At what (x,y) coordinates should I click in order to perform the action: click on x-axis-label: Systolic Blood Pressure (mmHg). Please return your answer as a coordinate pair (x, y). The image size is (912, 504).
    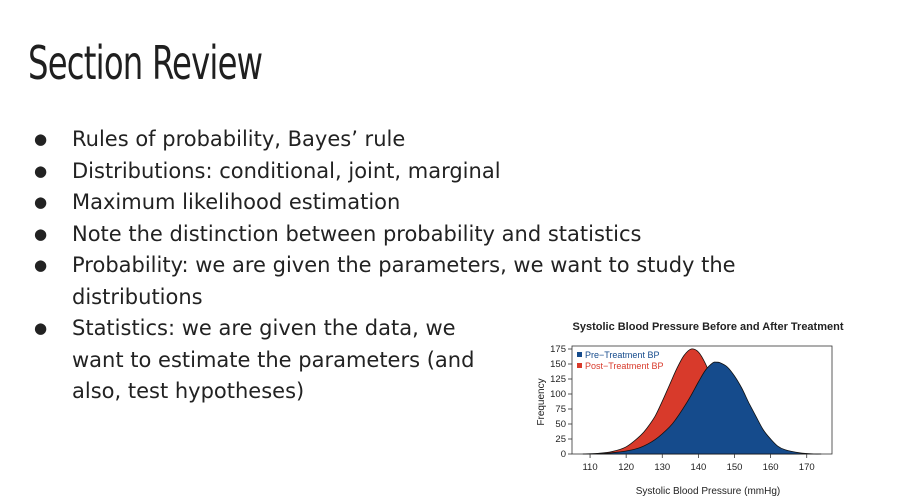
    Looking at the image, I should click on (708, 491).